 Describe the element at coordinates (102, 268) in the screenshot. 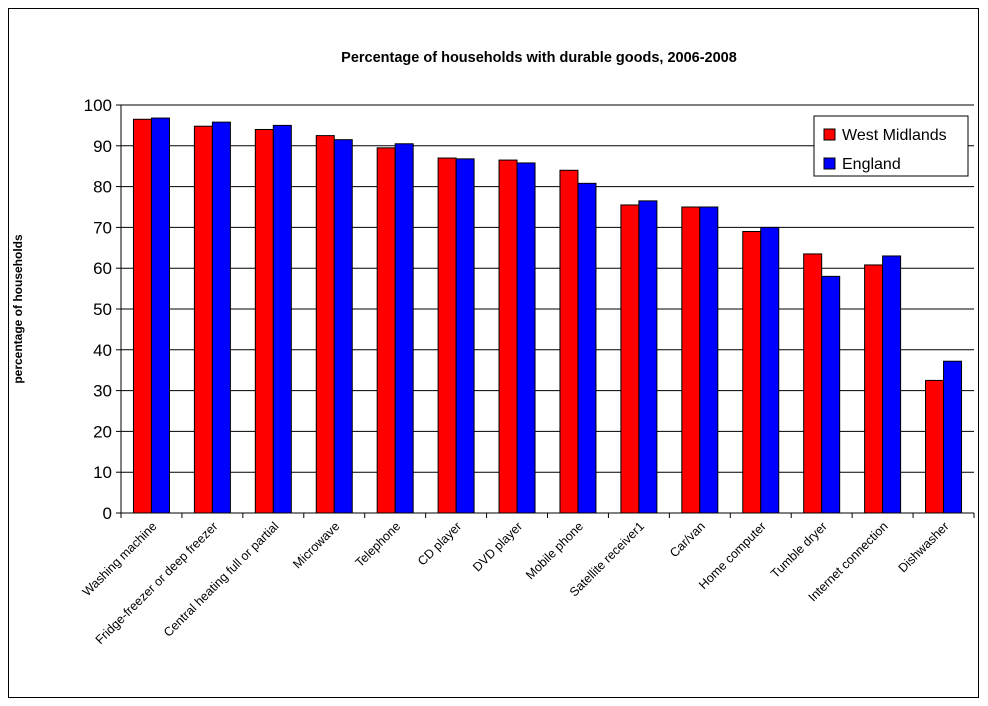

I see `y-tick-label: 60` at that location.